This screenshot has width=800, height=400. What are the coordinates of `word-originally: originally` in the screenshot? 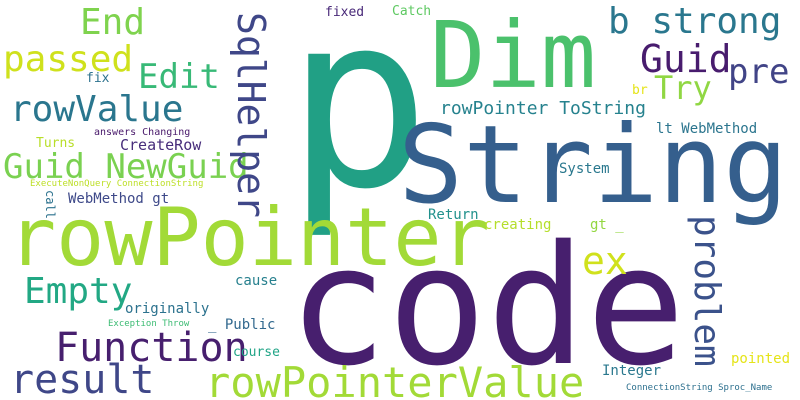 It's located at (167, 309).